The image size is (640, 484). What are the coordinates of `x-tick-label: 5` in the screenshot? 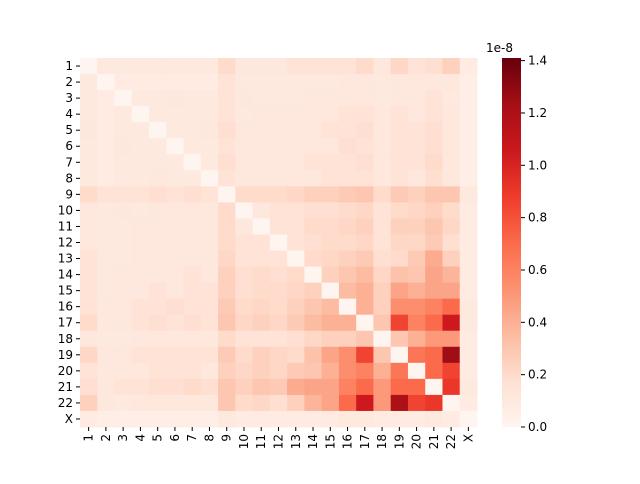 It's located at (158, 438).